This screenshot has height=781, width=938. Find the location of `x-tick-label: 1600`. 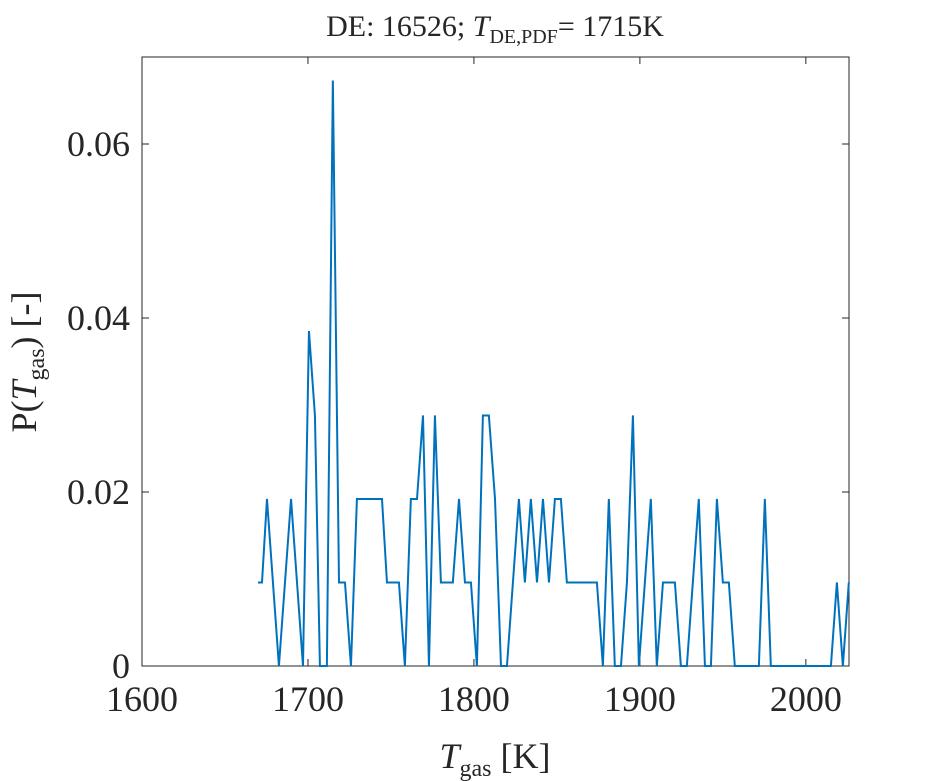

x-tick-label: 1600 is located at coordinates (142, 699).